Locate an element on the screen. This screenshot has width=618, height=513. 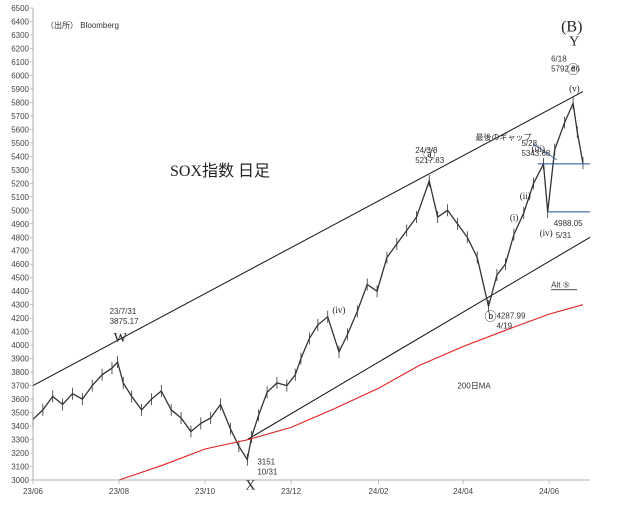
y-tick-label: 4300 is located at coordinates (20, 305).